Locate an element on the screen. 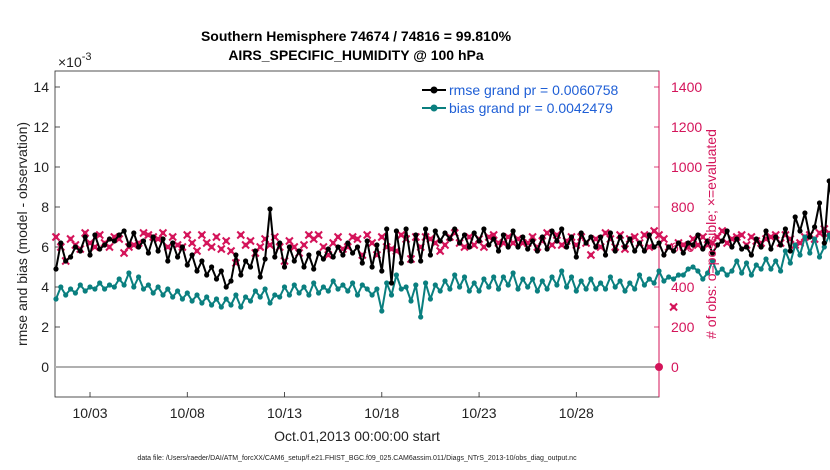 This screenshot has height=470, width=830. y-tick-label: 2 is located at coordinates (45, 327).